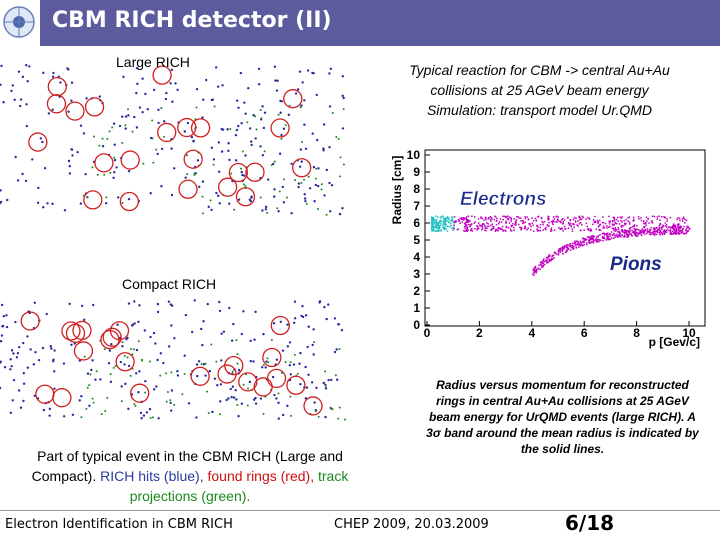  What do you see at coordinates (689, 333) in the screenshot?
I see `x-tick-label: 10` at bounding box center [689, 333].